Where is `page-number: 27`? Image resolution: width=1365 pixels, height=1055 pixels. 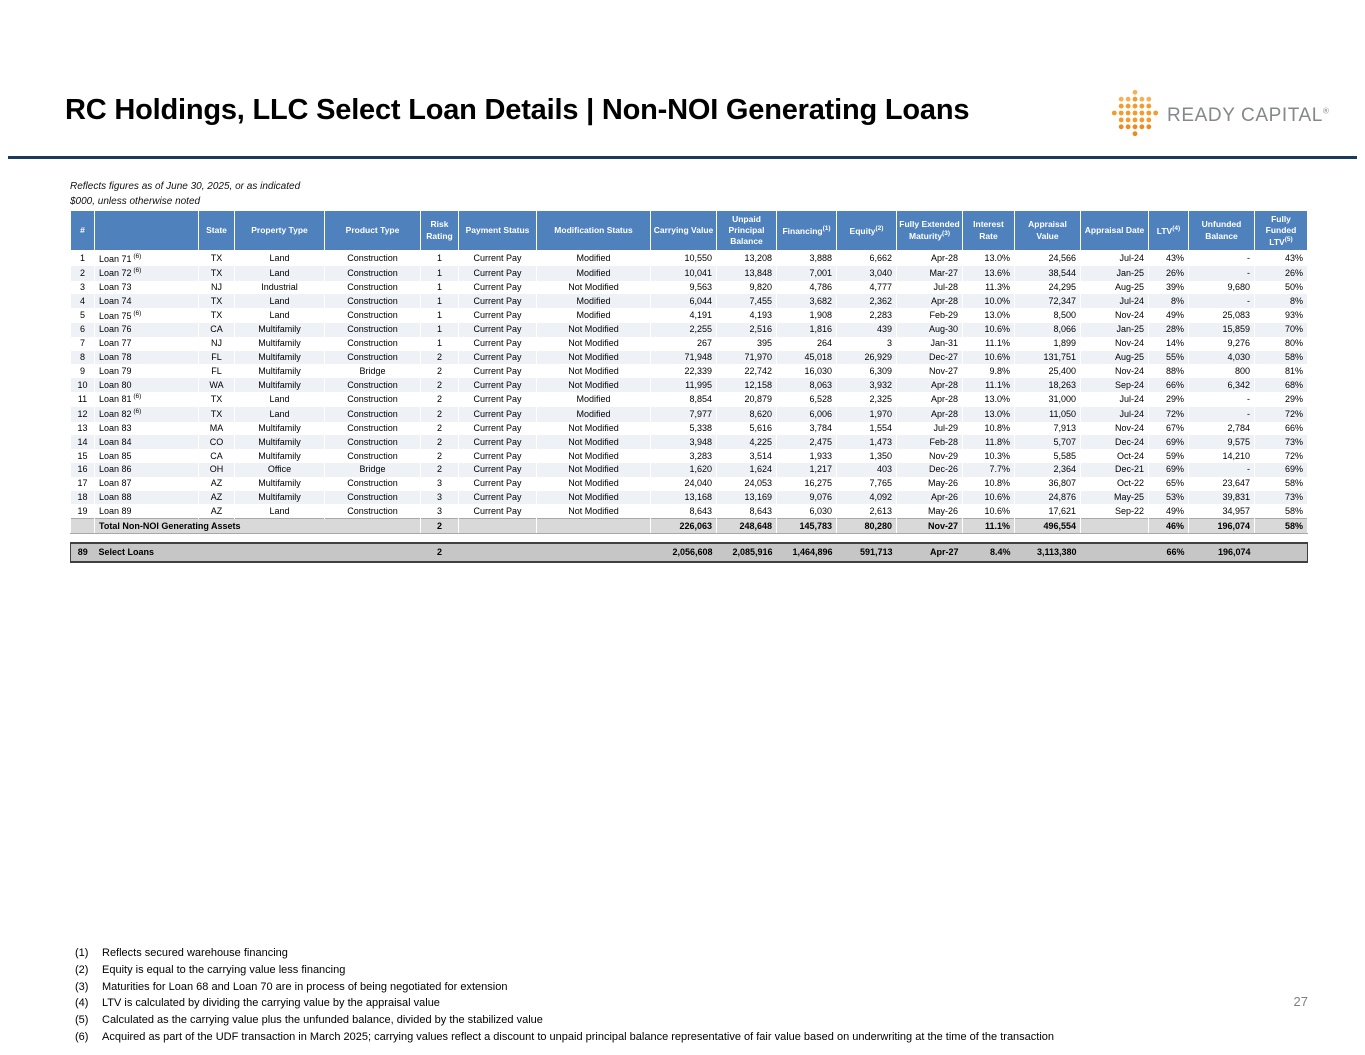 page-number: 27 is located at coordinates (1300, 1001).